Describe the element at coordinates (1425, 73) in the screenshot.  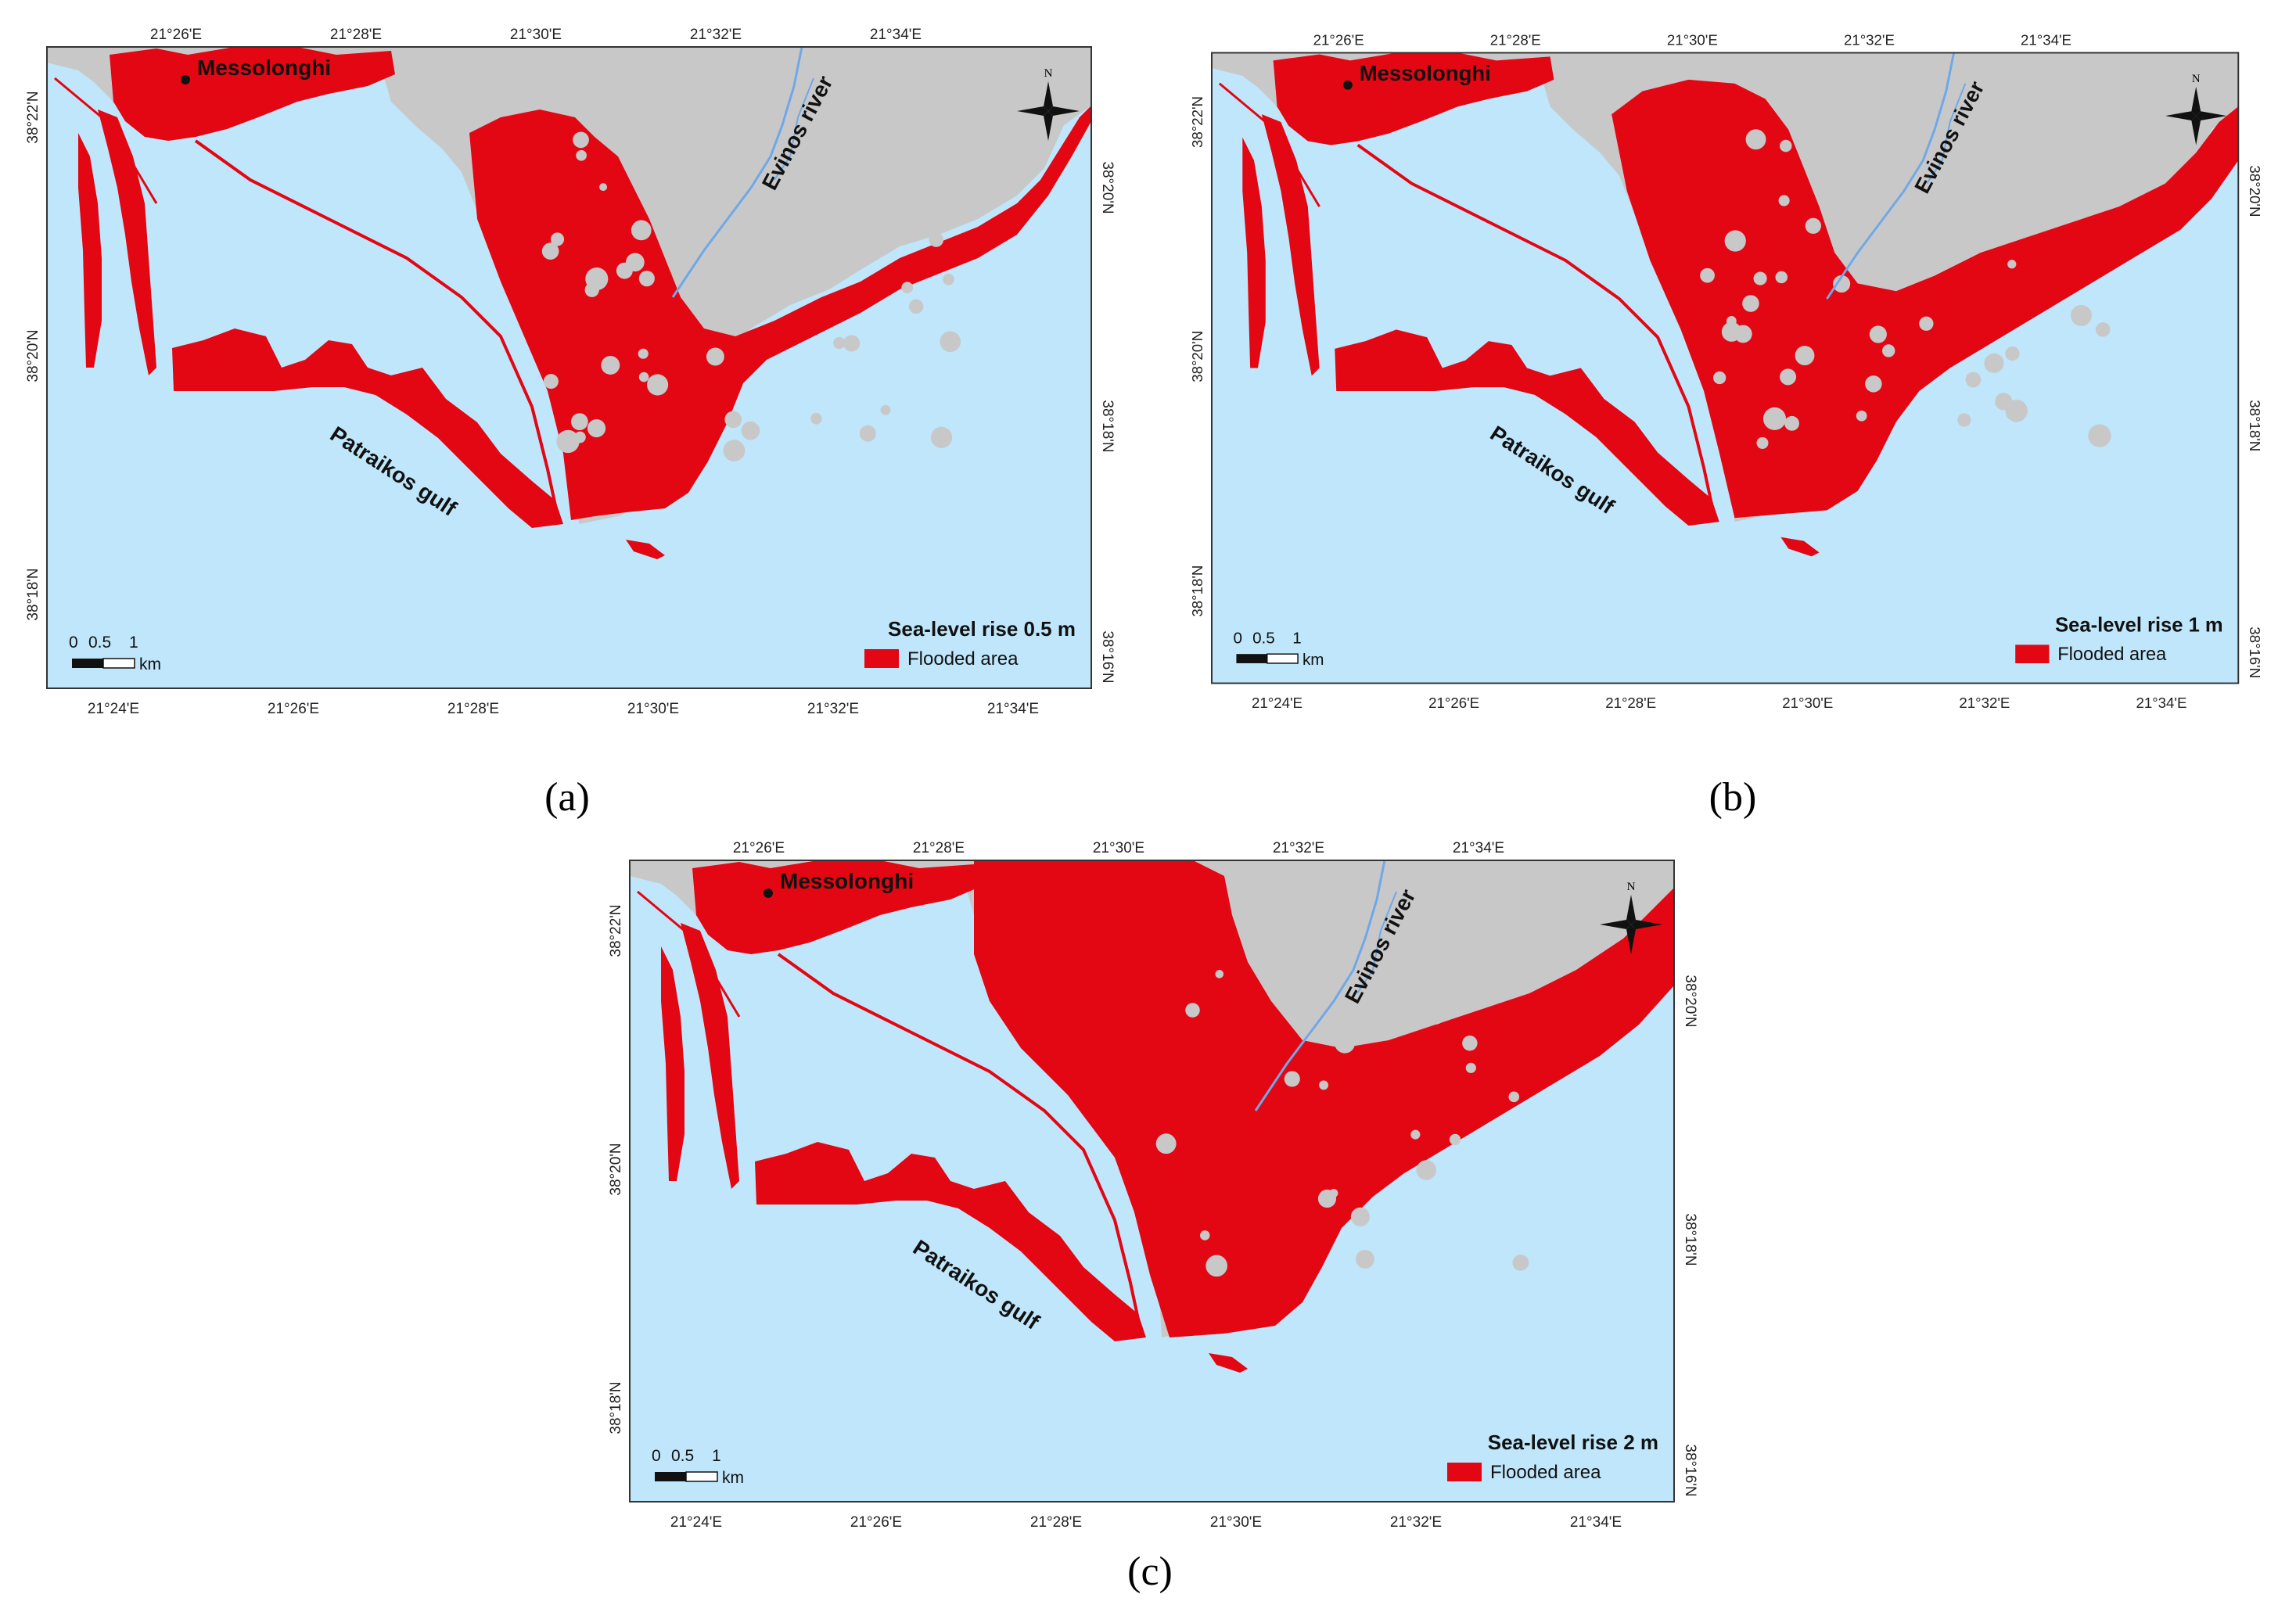
I see `city-label: Messolonghi` at that location.